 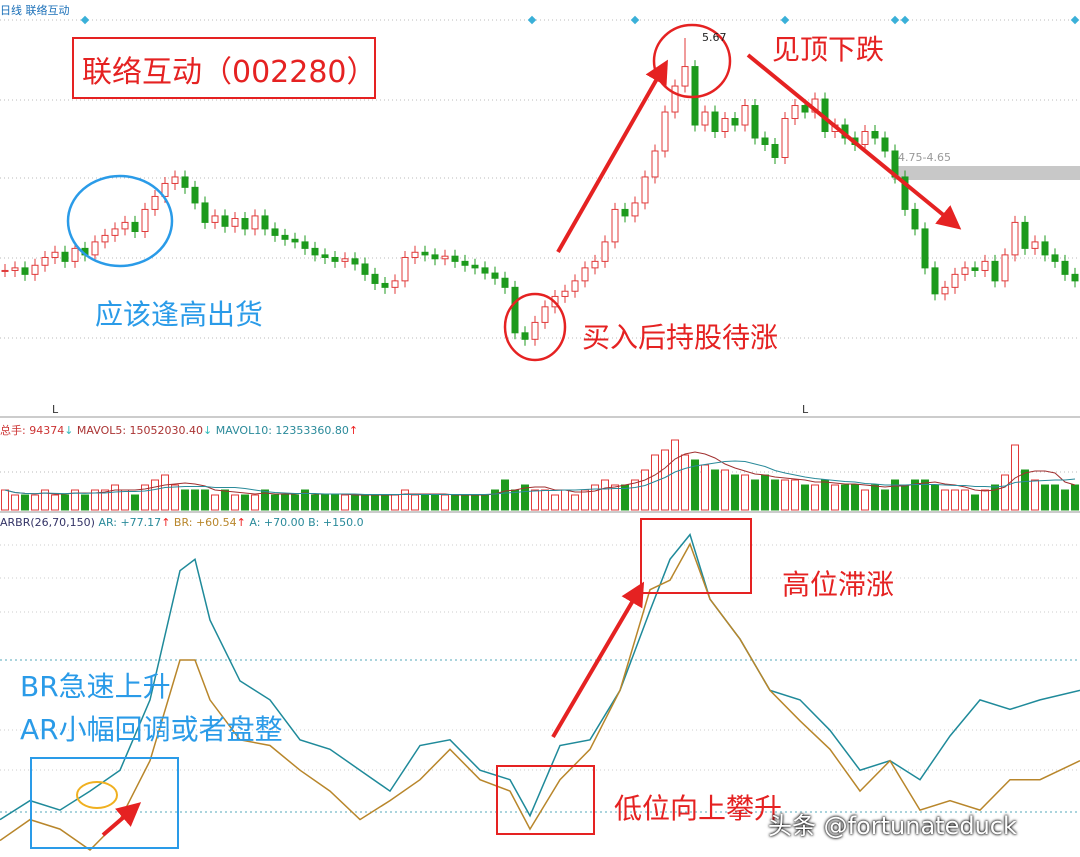 What do you see at coordinates (47, 522) in the screenshot?
I see `arbr-name: ARBR(26,70,150)` at bounding box center [47, 522].